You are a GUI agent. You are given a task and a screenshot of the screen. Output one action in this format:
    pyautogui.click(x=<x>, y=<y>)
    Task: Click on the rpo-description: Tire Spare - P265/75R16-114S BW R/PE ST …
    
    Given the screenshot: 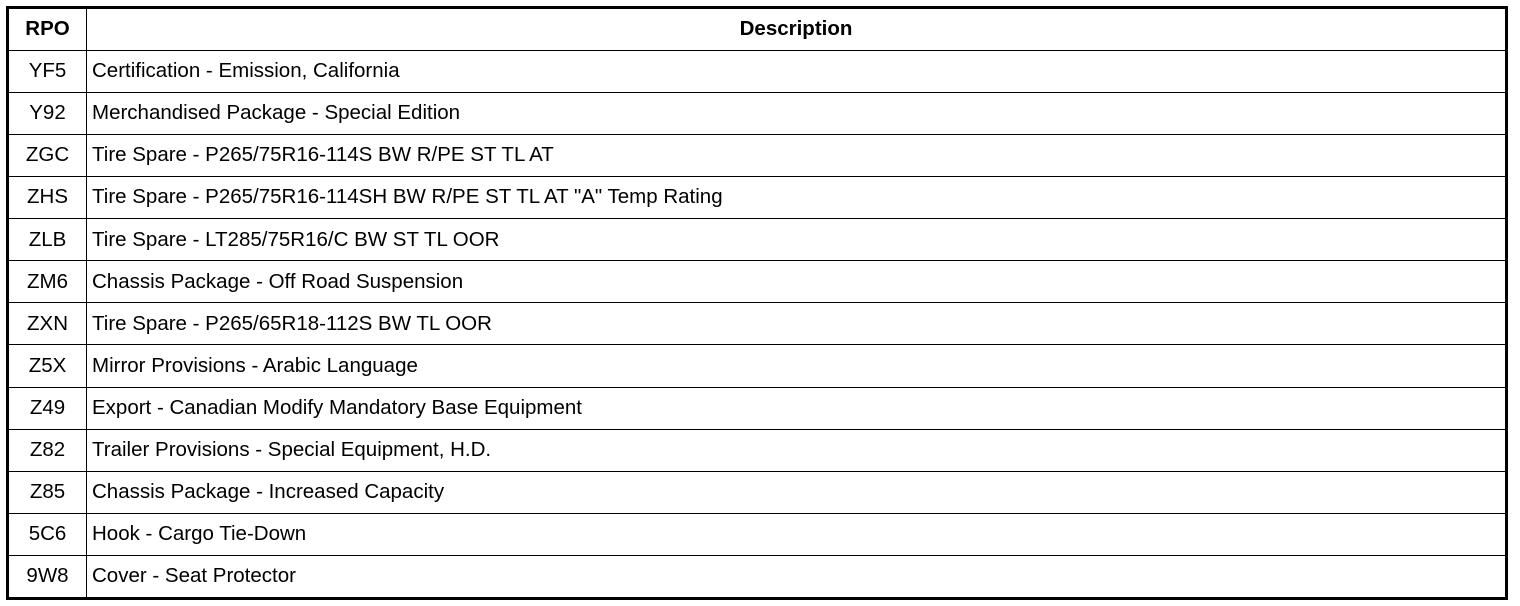 What is the action you would take?
    pyautogui.click(x=796, y=156)
    